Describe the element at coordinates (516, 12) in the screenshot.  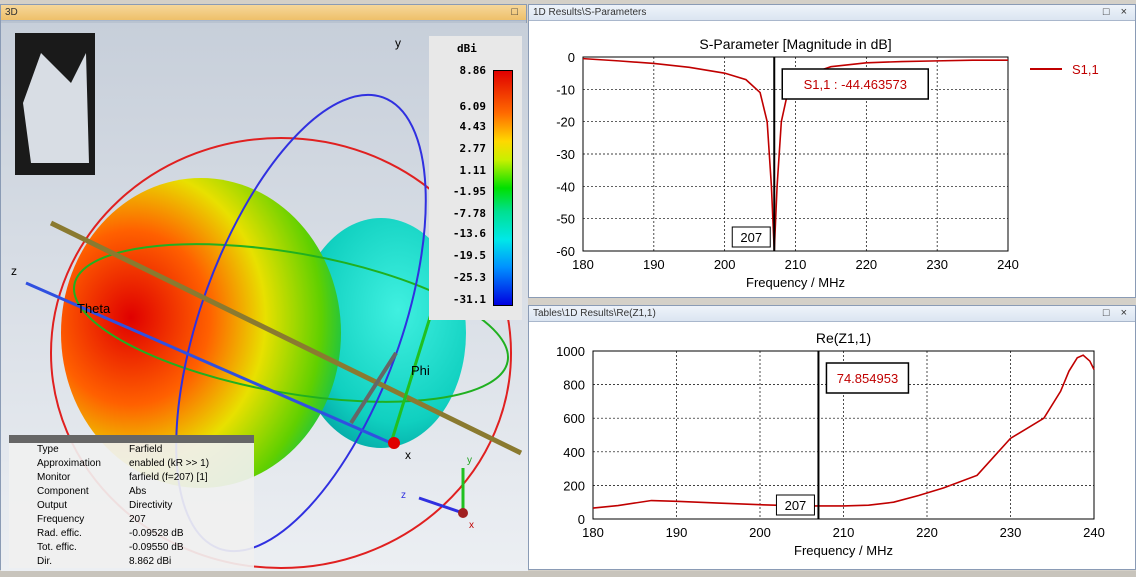
I see `maximize-button: □` at that location.